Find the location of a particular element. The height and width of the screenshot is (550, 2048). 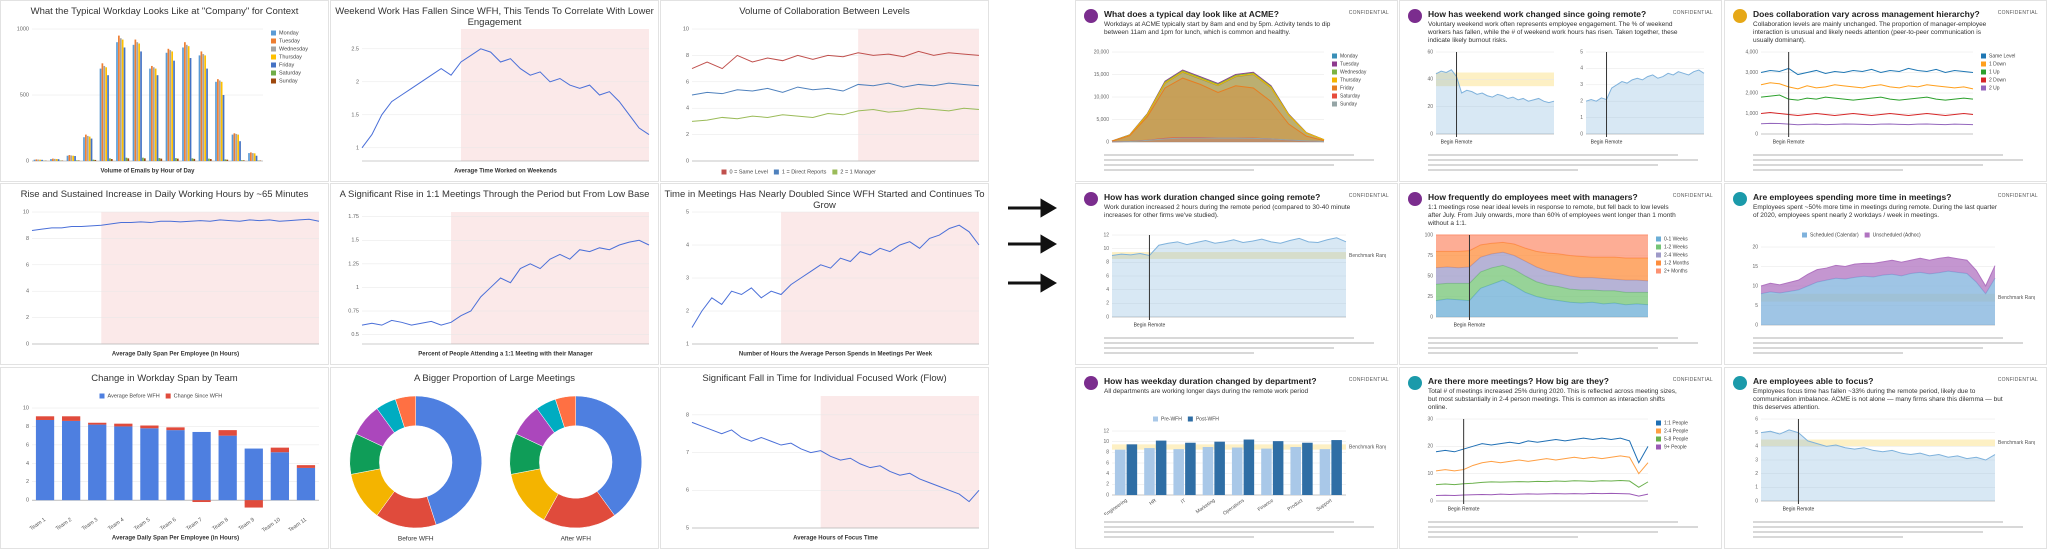

legend-label: 1-2 Months is located at coordinates (1677, 263).